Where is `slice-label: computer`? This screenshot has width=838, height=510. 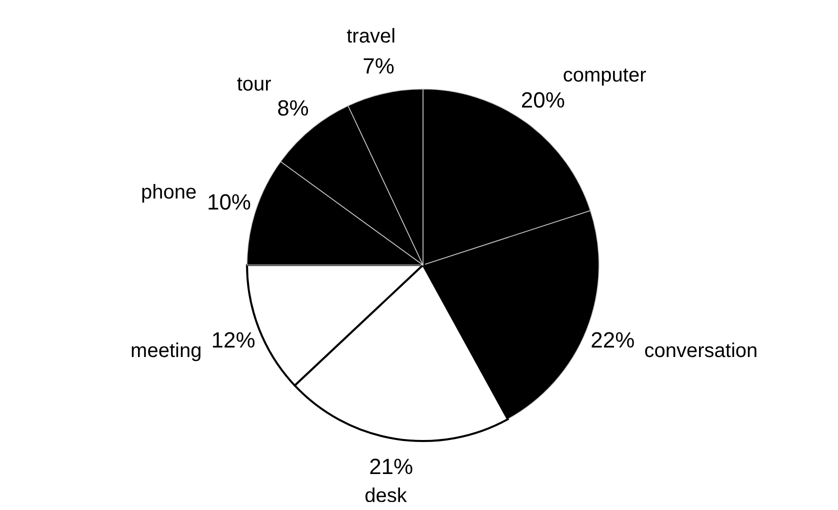 slice-label: computer is located at coordinates (604, 75).